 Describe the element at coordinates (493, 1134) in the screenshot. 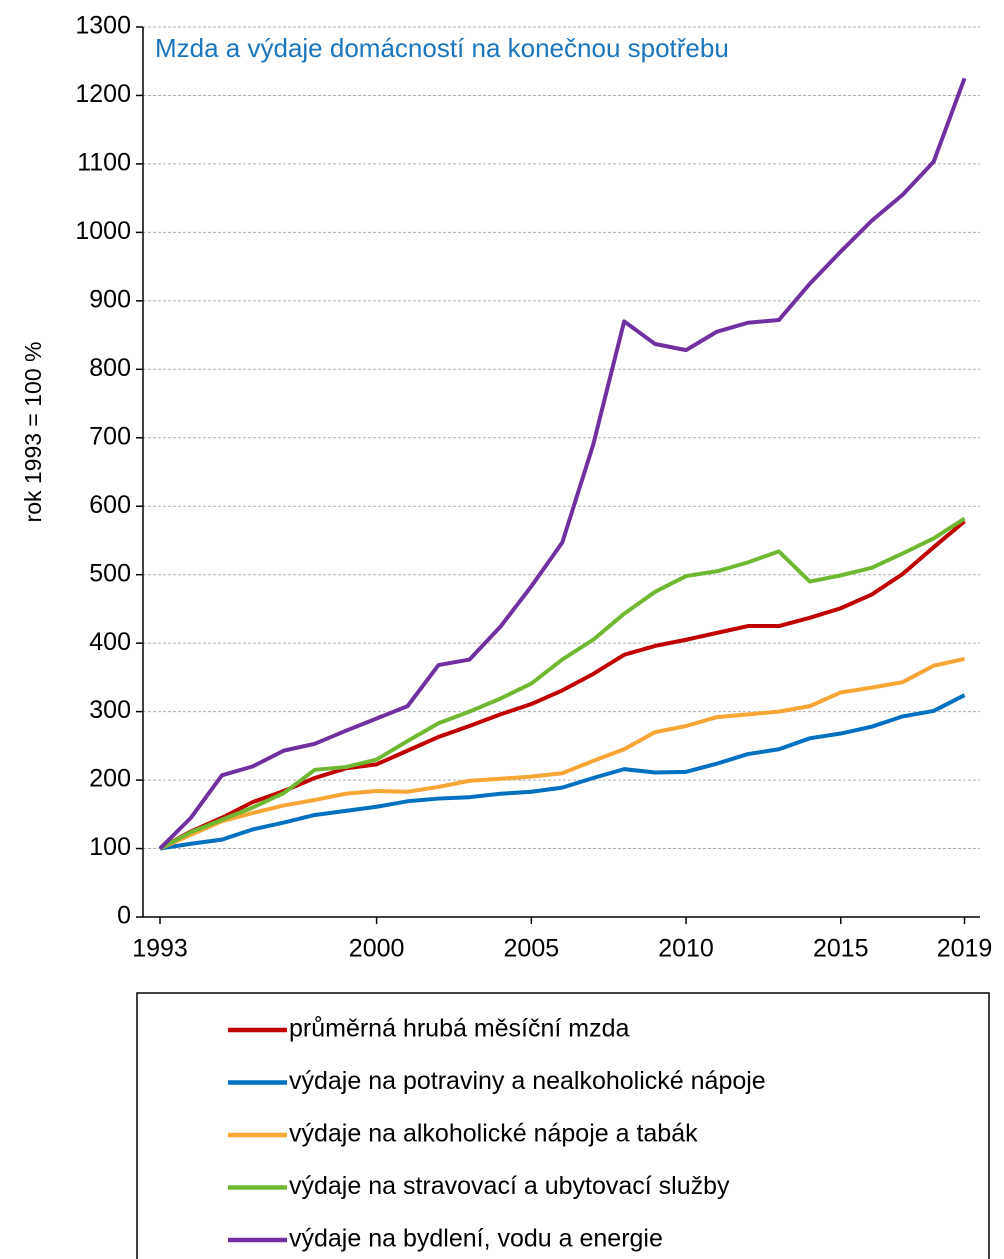

I see `legend-label: výdaje na alkoholické nápoje a tabák` at that location.